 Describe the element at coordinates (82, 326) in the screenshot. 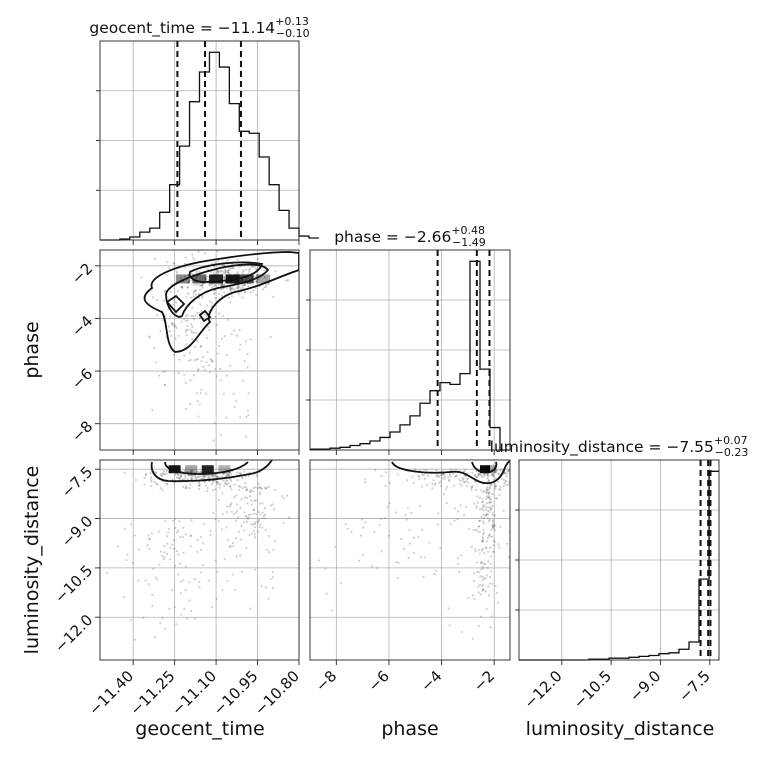

I see `y-tick-label: −4` at that location.